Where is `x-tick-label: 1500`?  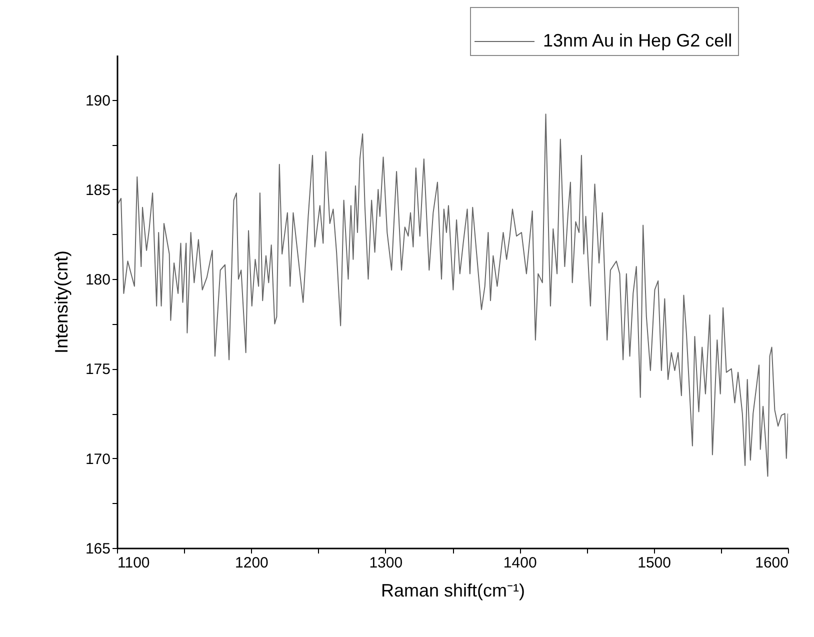
x-tick-label: 1500 is located at coordinates (654, 563).